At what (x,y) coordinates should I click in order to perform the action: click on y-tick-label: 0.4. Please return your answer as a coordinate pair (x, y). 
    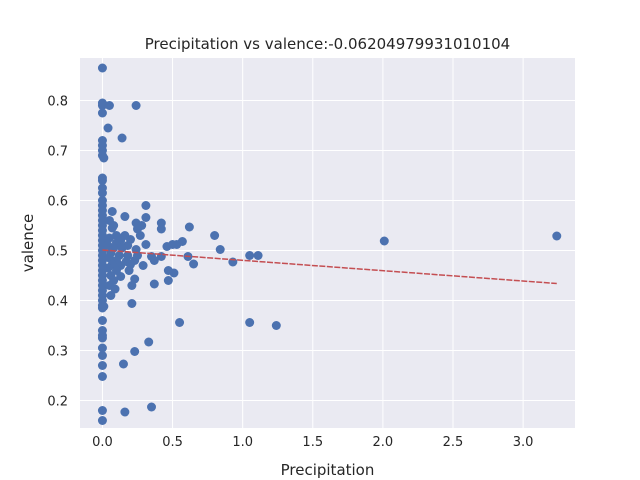
    Looking at the image, I should click on (57, 302).